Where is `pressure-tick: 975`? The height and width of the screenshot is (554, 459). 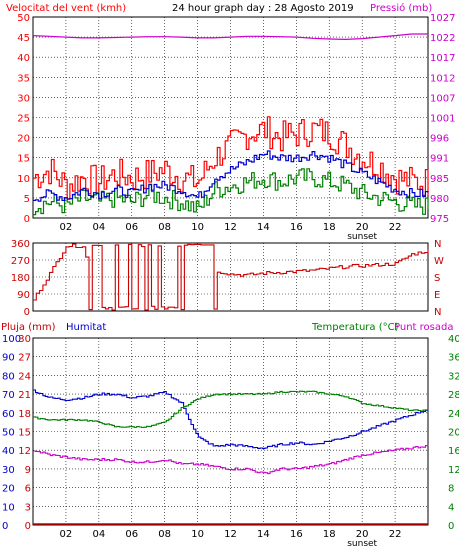
pressure-tick: 975 is located at coordinates (439, 219).